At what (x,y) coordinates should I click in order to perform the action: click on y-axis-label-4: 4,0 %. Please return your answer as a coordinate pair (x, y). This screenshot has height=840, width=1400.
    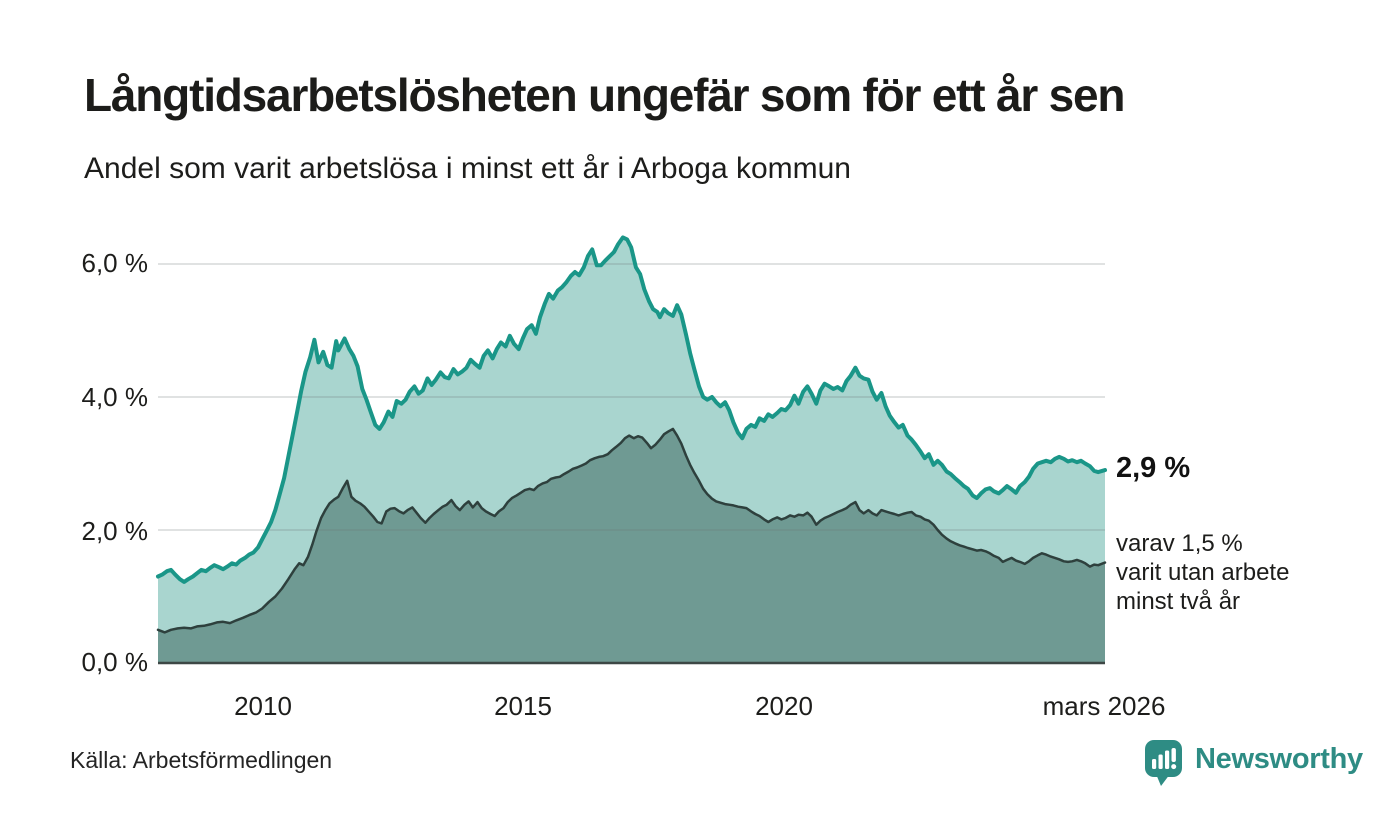
    Looking at the image, I should click on (115, 397).